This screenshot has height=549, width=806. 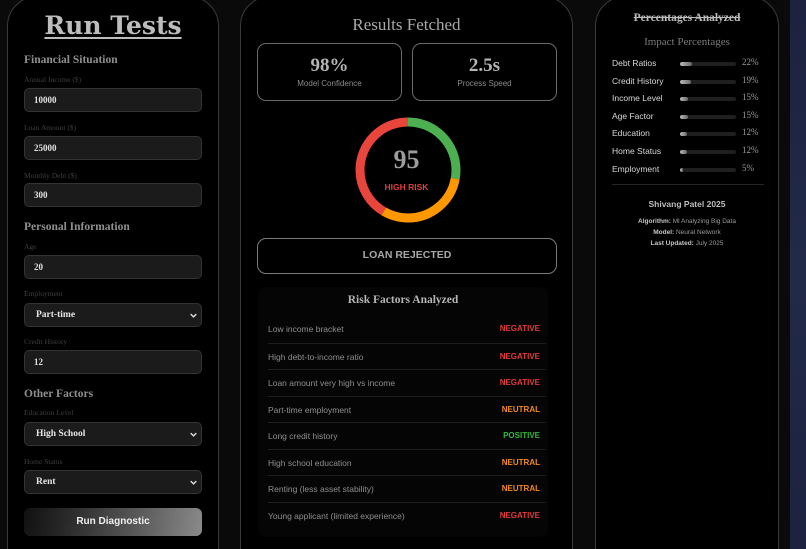 I want to click on risk-factor-name: High school education, so click(x=310, y=462).